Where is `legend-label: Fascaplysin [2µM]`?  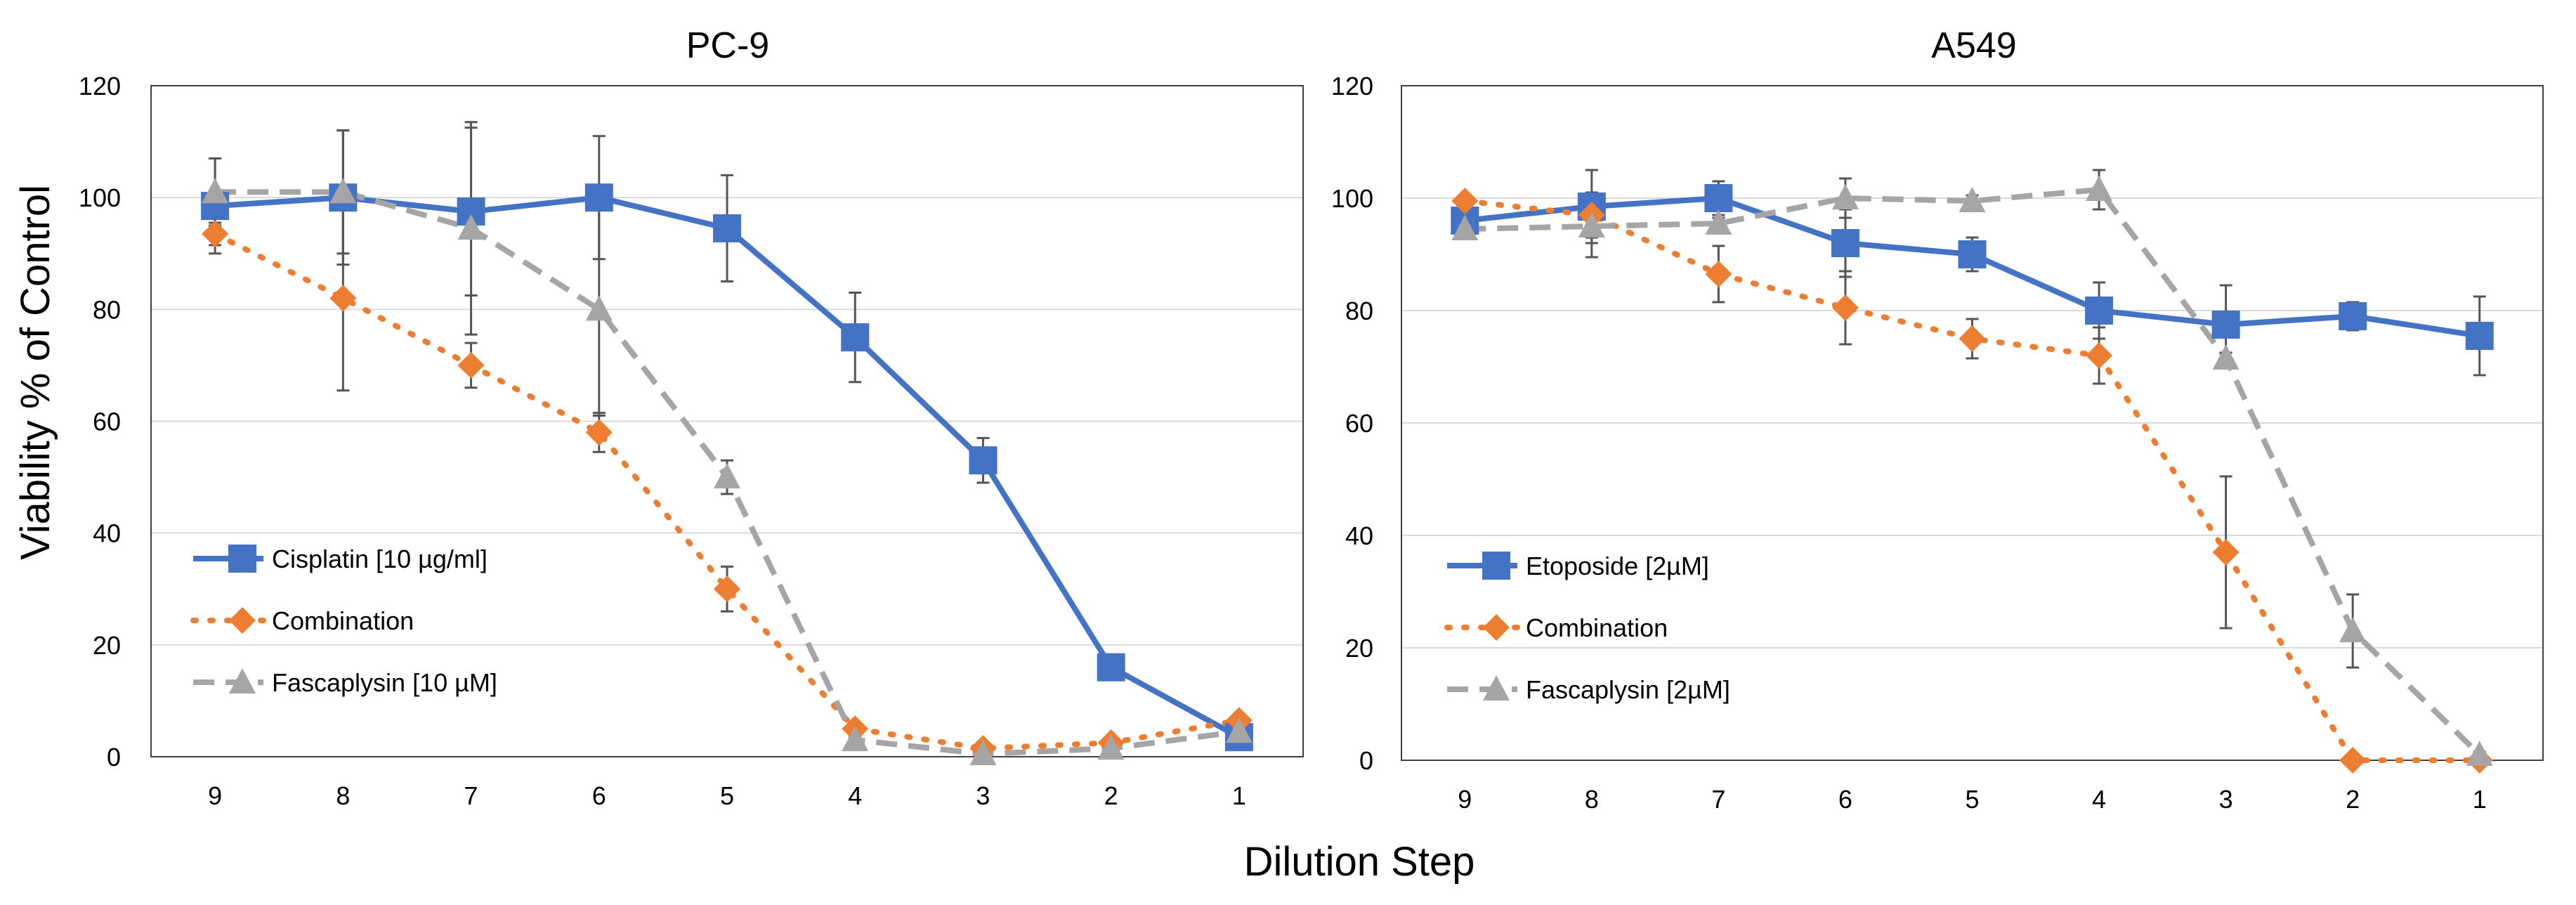
legend-label: Fascaplysin [2µM] is located at coordinates (1628, 689).